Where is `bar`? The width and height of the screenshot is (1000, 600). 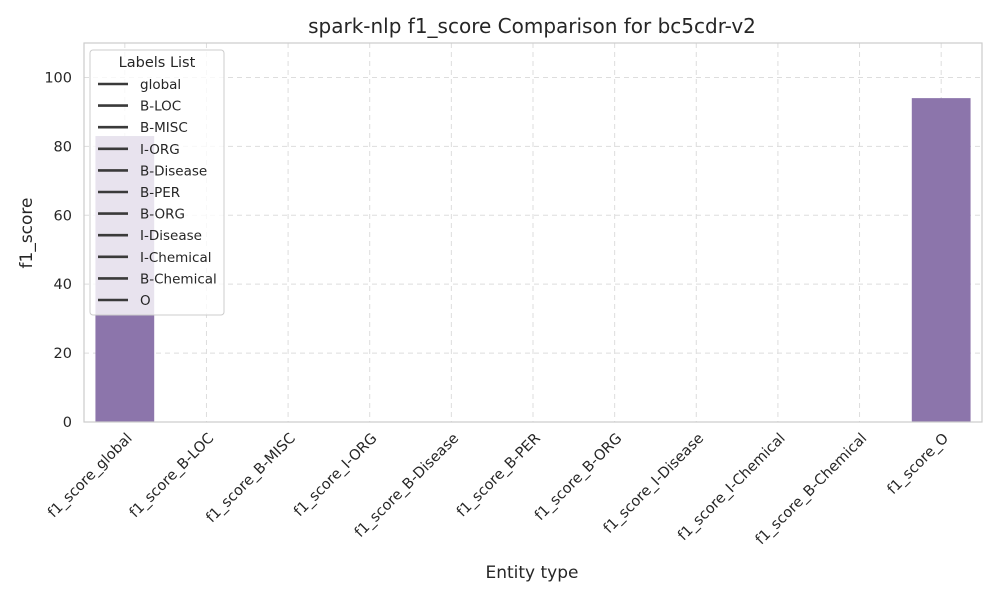 bar is located at coordinates (941, 260).